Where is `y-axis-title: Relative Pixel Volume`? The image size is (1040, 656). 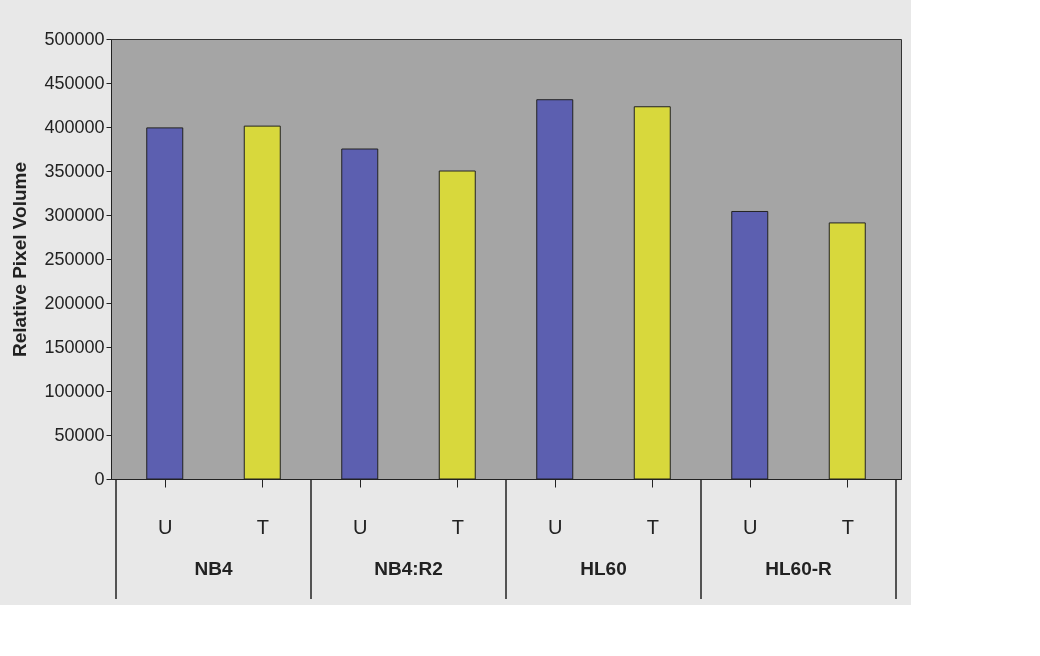 y-axis-title: Relative Pixel Volume is located at coordinates (20, 259).